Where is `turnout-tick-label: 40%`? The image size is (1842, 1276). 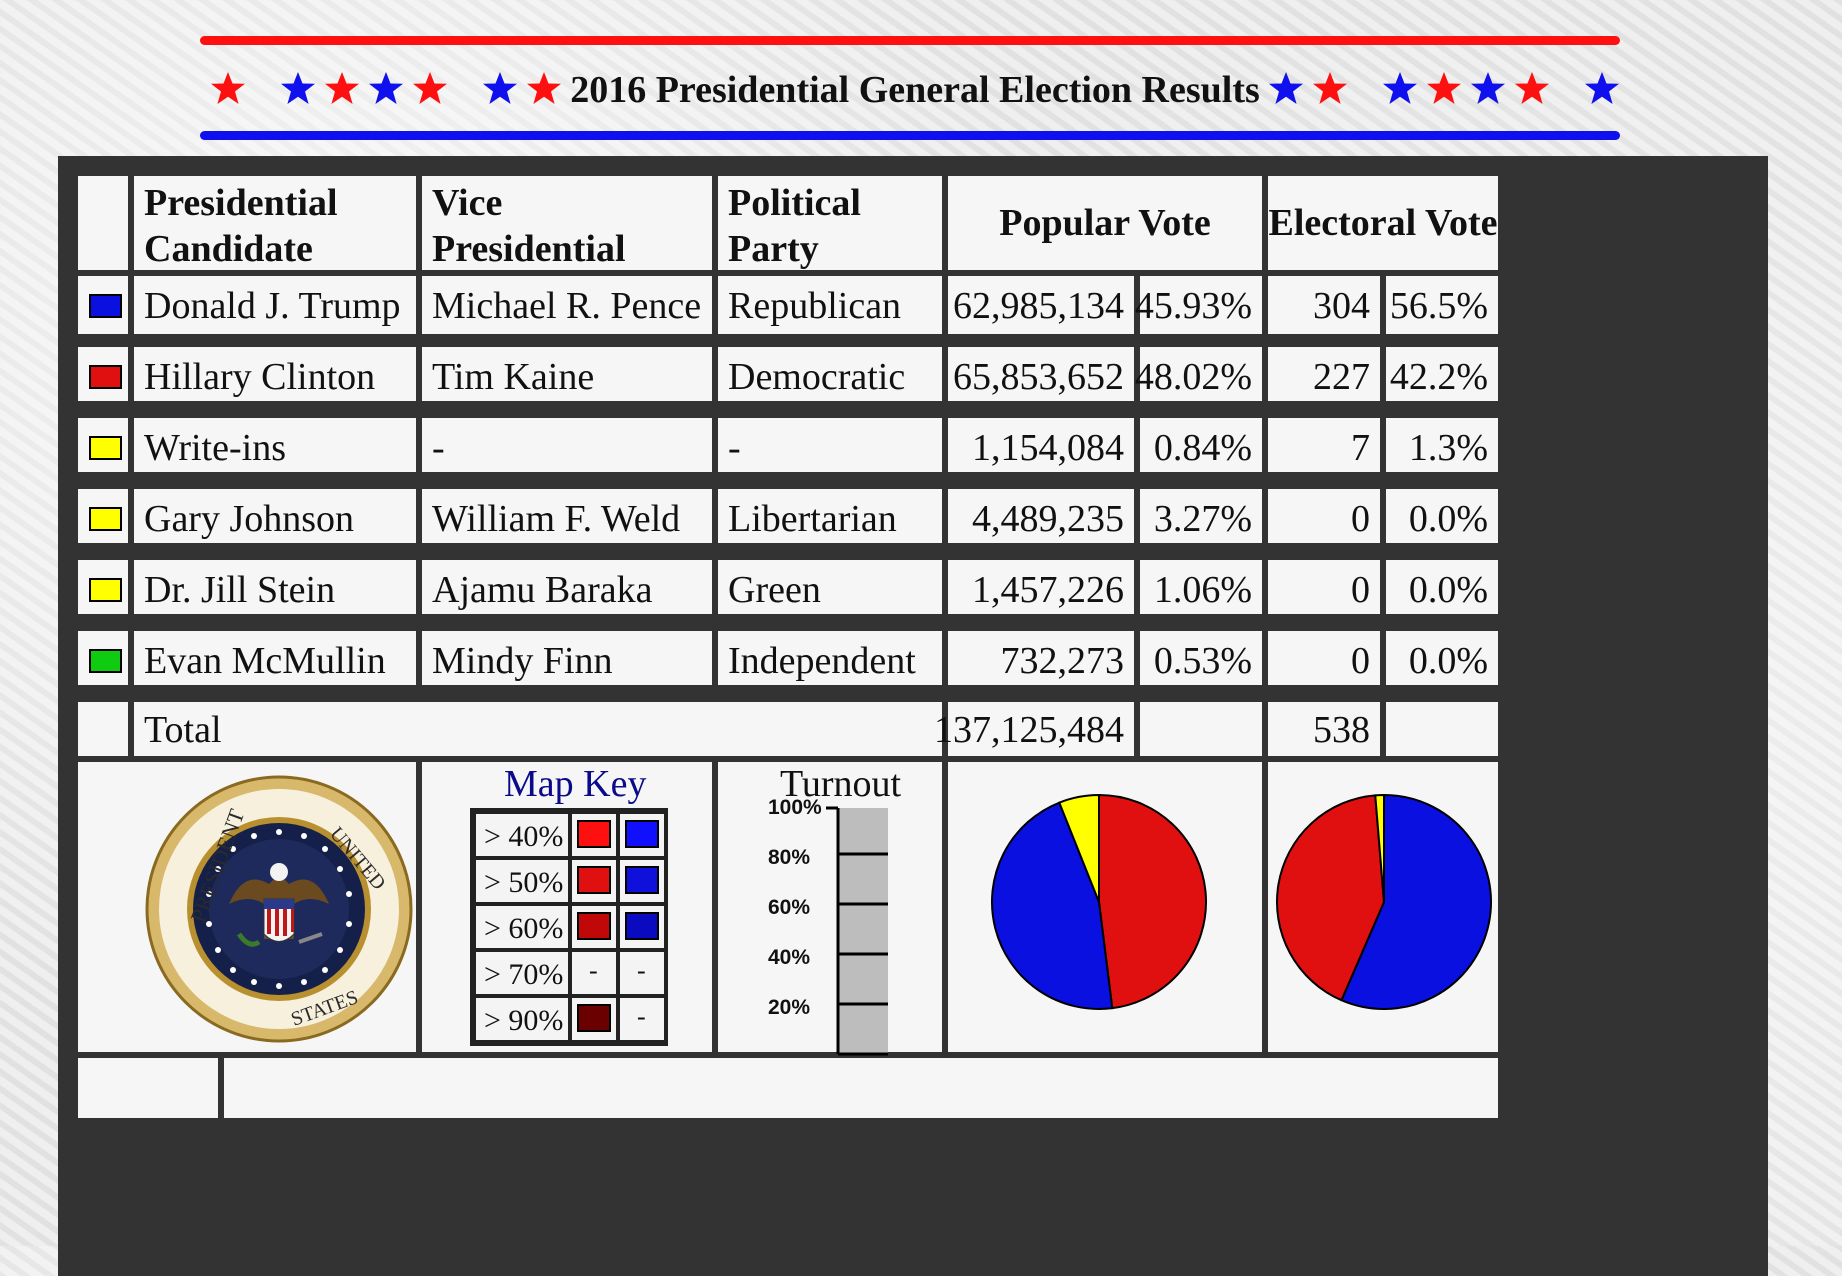 turnout-tick-label: 40% is located at coordinates (789, 957).